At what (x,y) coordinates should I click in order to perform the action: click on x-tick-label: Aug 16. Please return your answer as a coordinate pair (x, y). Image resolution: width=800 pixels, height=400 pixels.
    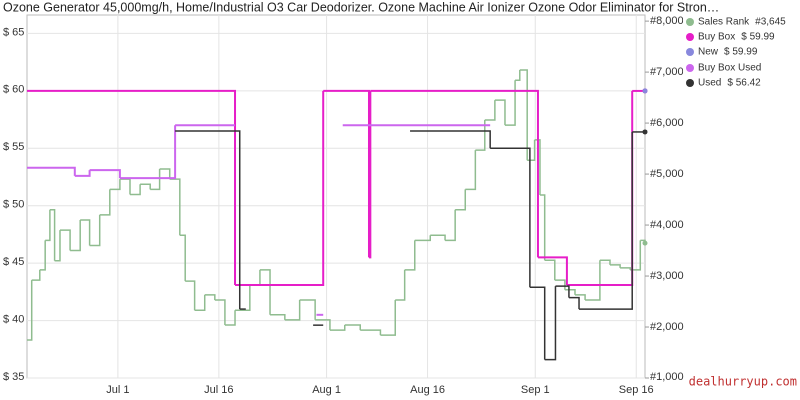
    Looking at the image, I should click on (427, 390).